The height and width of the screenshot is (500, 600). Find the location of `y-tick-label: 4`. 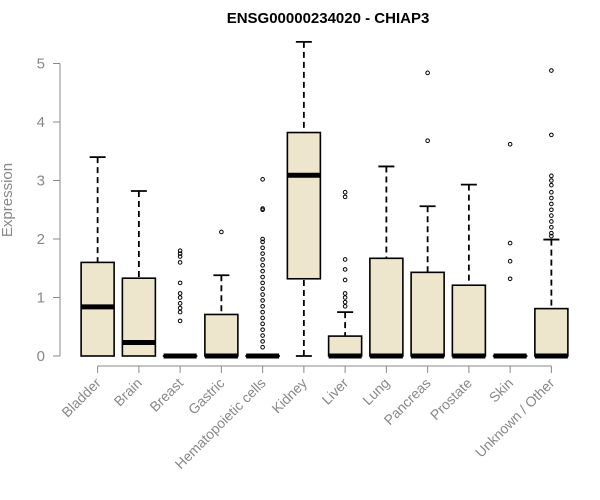

y-tick-label: 4 is located at coordinates (41, 122).